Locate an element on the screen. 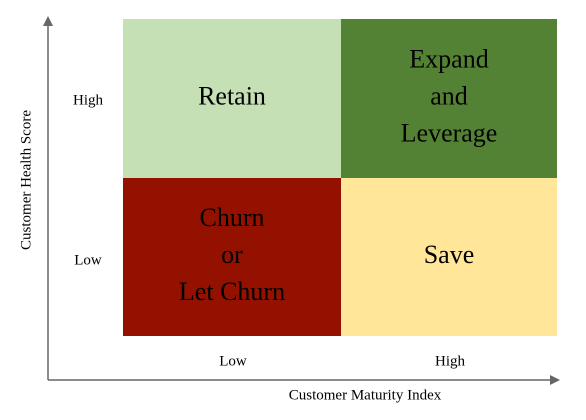 The image size is (586, 420). x-label: High is located at coordinates (450, 361).